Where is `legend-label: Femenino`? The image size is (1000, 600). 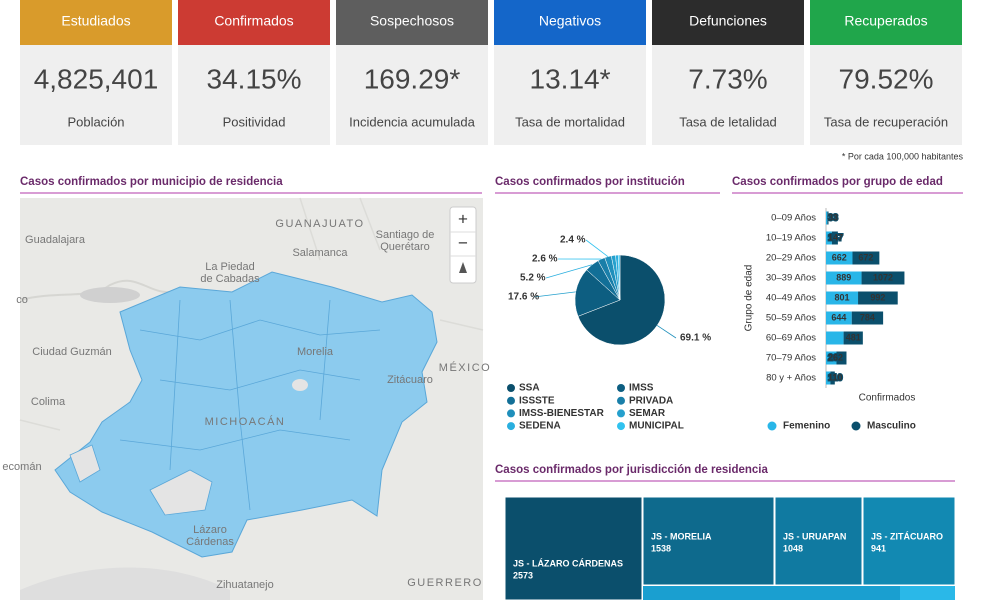
legend-label: Femenino is located at coordinates (806, 426).